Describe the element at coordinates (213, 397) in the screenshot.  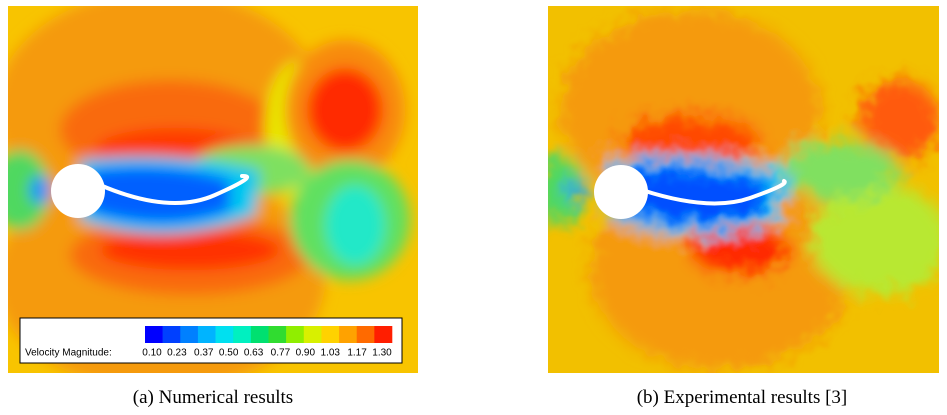
I see `caption: (a) Numerical results` at that location.